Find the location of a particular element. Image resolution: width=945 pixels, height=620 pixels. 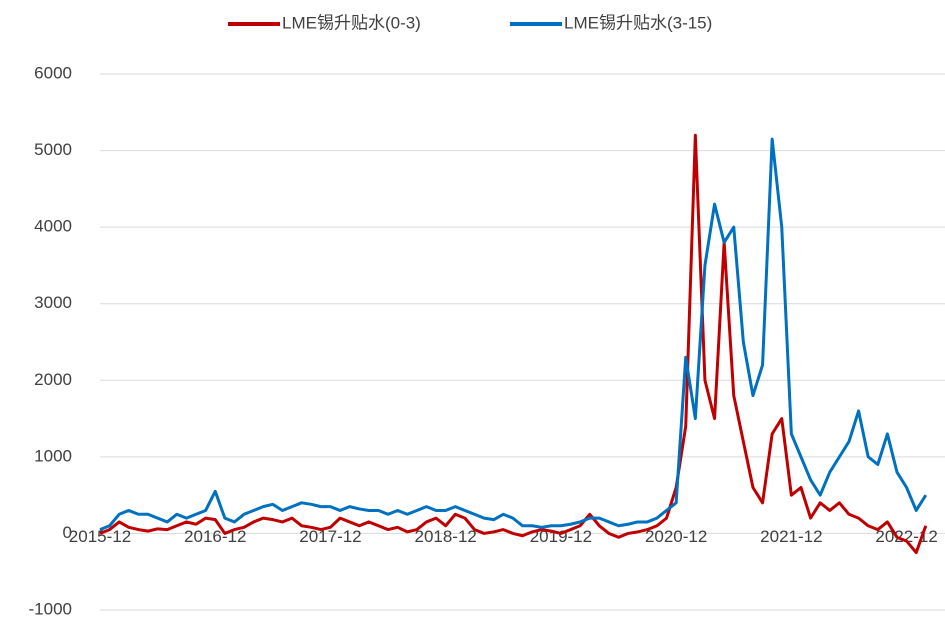

legend-item: LME锡升贴水(3-15) is located at coordinates (611, 22).